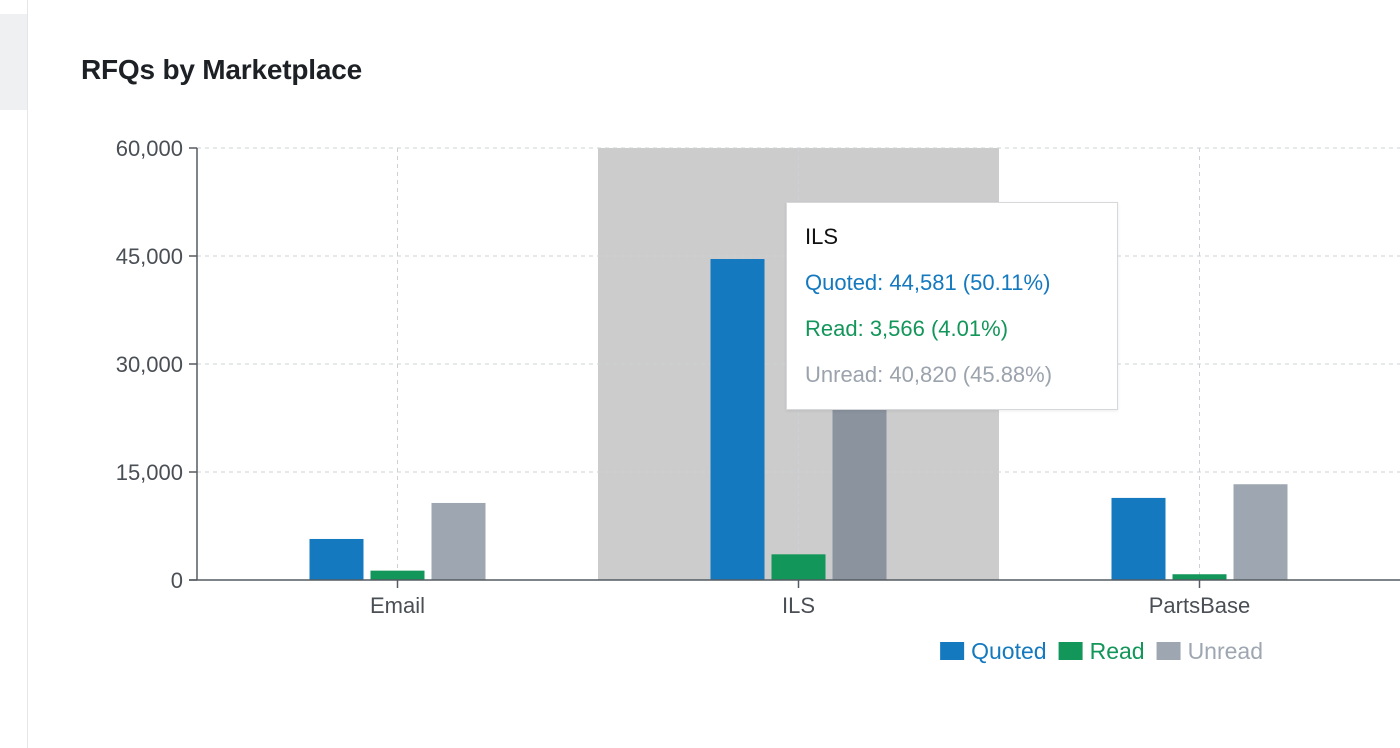 The width and height of the screenshot is (1400, 748). I want to click on legend-item-quoted: Quoted, so click(993, 651).